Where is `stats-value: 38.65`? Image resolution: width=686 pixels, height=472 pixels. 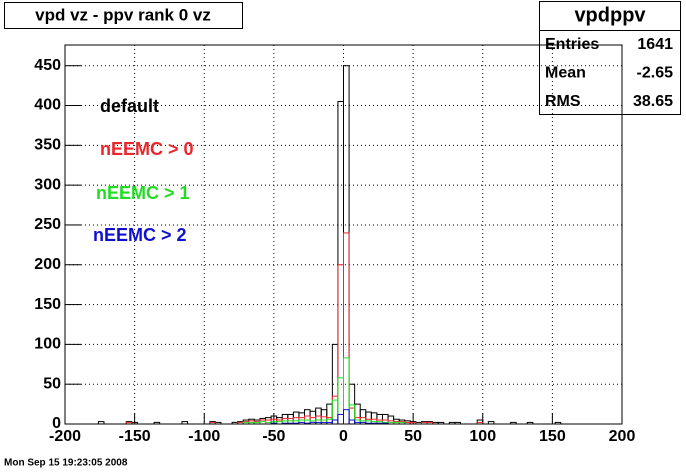
stats-value: 38.65 is located at coordinates (653, 101).